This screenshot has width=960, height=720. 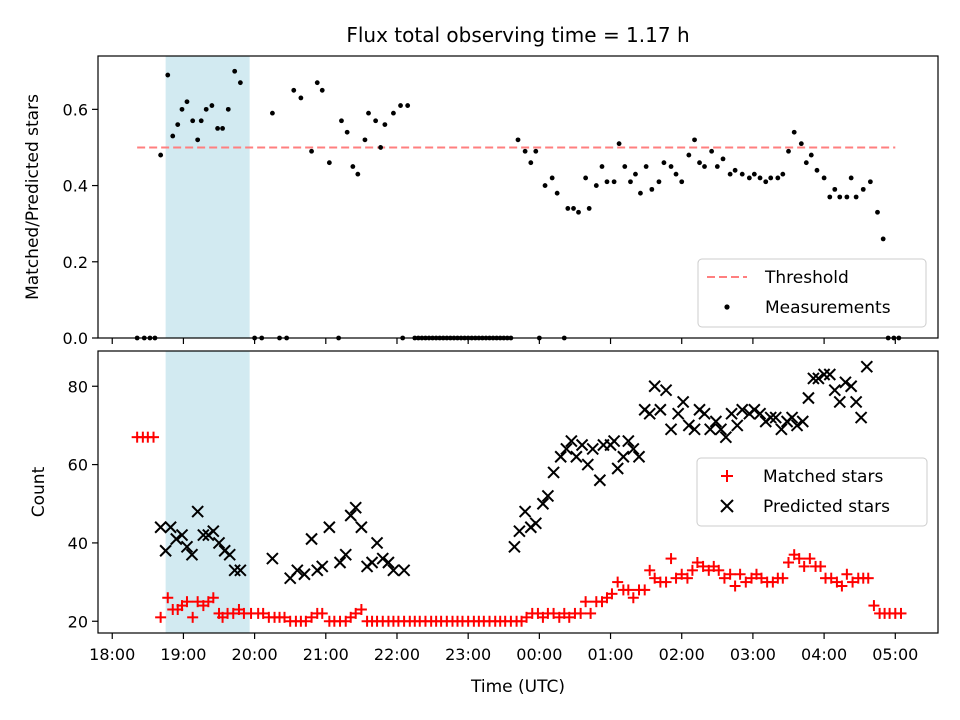 I want to click on legend-predicted-label: Predicted stars, so click(x=826, y=507).